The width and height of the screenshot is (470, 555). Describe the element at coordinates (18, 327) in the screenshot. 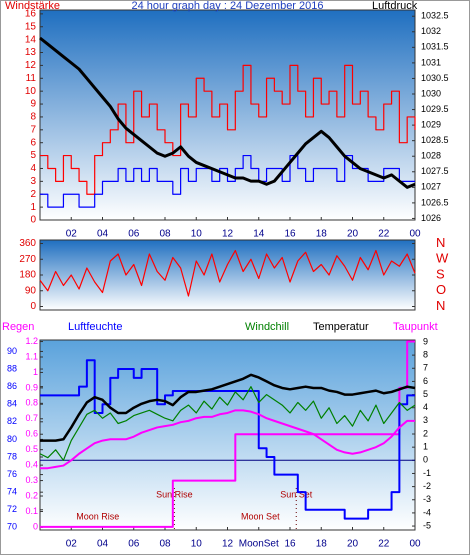

I see `legend-label: Regen` at that location.